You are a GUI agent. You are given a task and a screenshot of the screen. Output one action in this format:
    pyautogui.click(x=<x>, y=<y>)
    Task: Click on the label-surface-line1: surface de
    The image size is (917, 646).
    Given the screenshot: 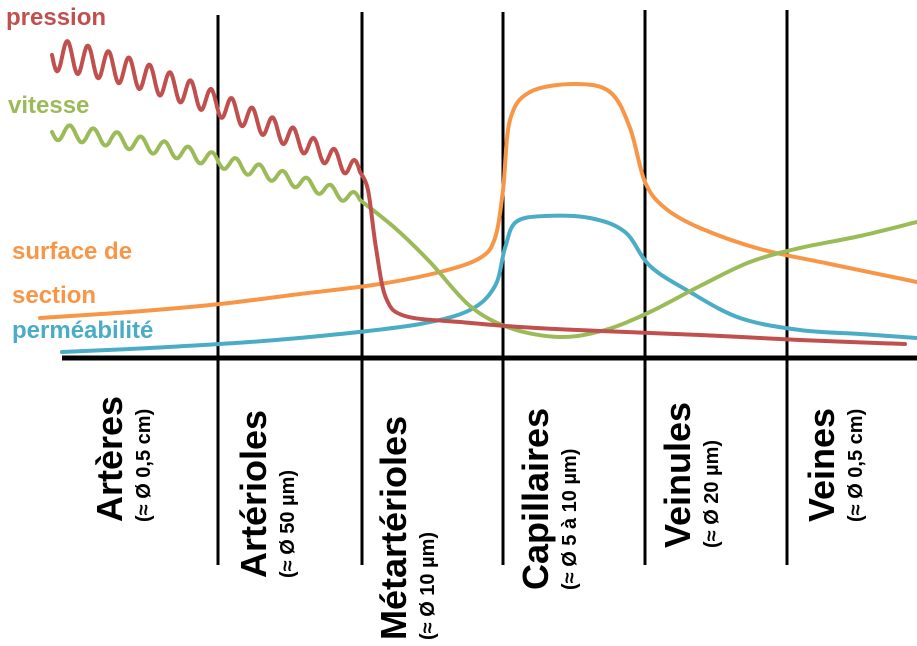 What is the action you would take?
    pyautogui.click(x=72, y=251)
    